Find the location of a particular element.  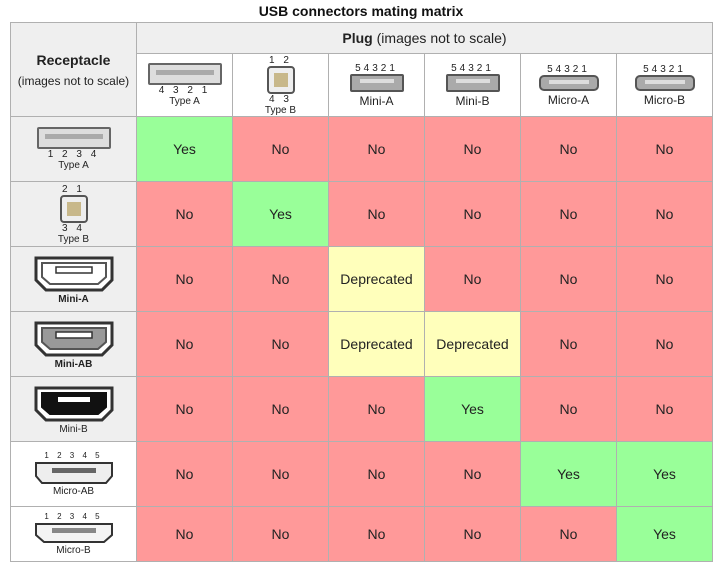

matrix-row: 2 1 3 4 Type B No Yes No No No No is located at coordinates (361, 214).